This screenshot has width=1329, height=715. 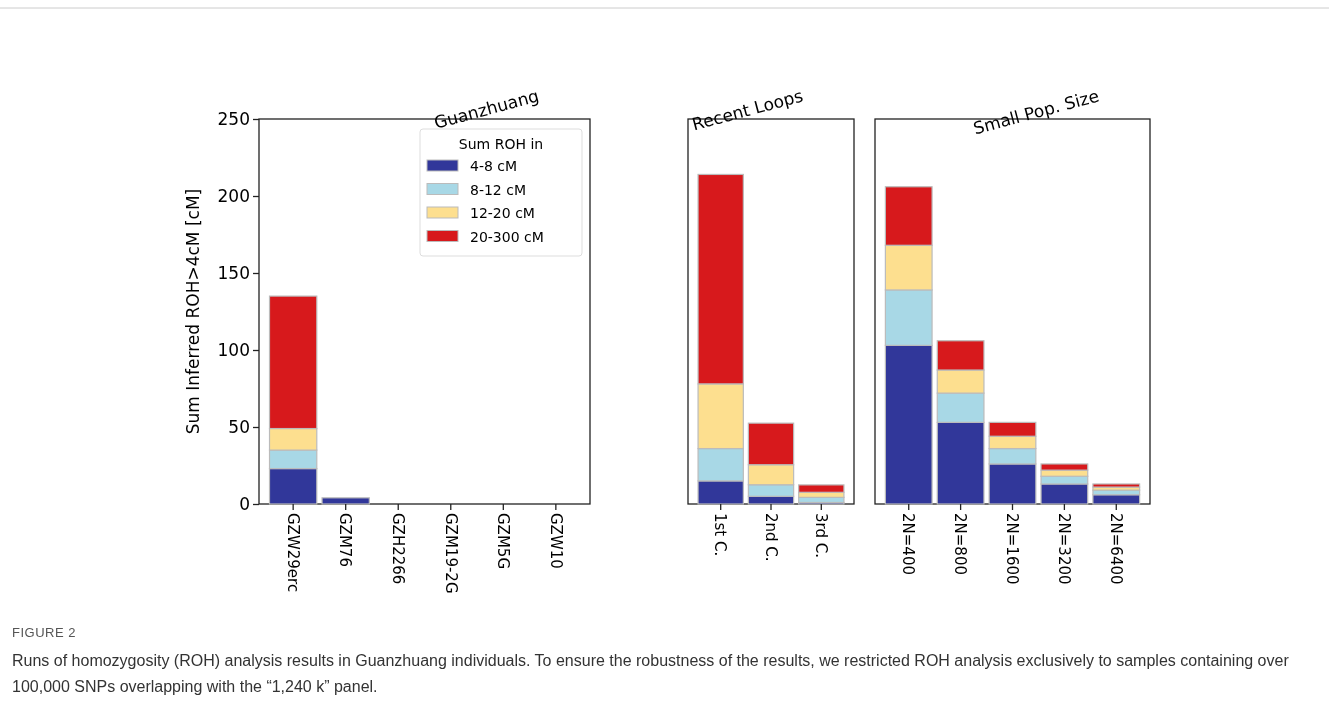 What do you see at coordinates (233, 118) in the screenshot?
I see `y-tick-label: 250` at bounding box center [233, 118].